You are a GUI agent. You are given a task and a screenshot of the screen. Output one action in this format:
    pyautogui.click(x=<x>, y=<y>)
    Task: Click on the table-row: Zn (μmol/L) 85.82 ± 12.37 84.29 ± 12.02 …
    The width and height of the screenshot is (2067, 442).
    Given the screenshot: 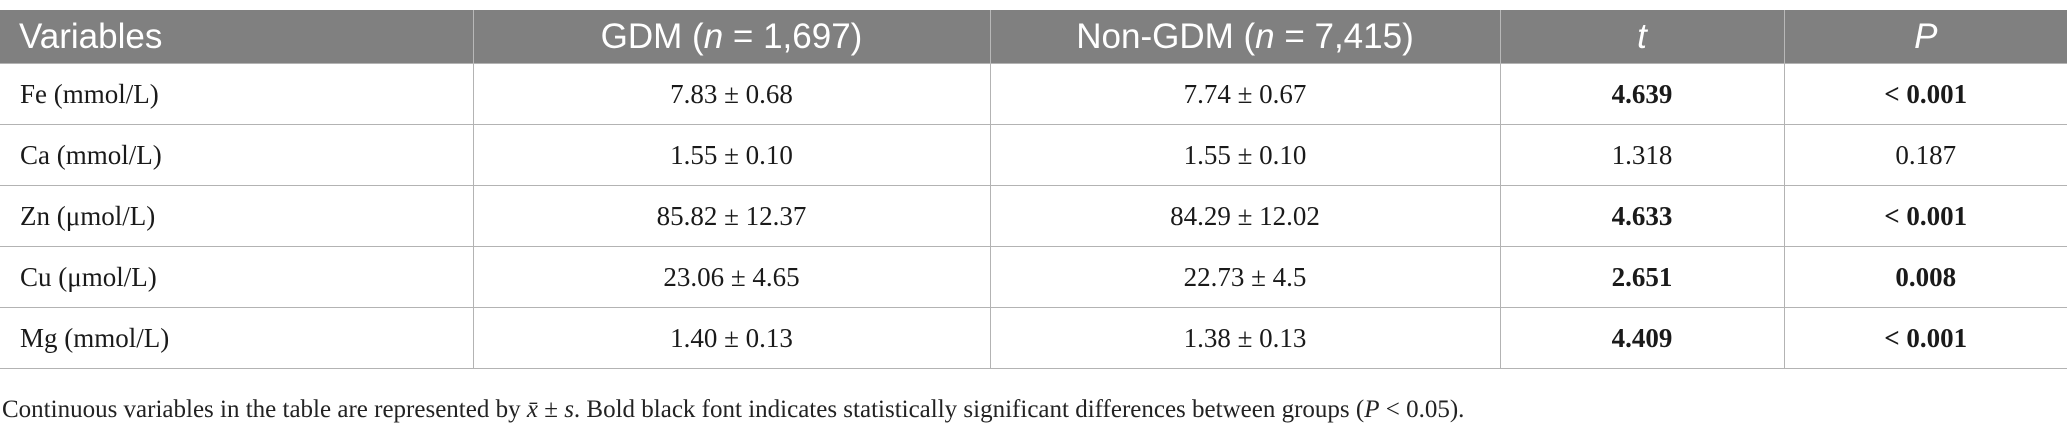 What is the action you would take?
    pyautogui.click(x=1033, y=216)
    